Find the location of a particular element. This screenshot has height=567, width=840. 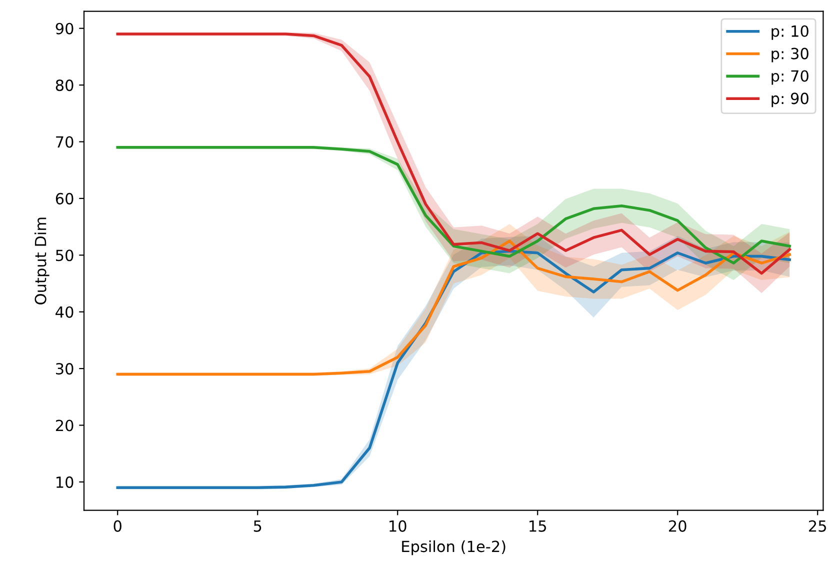

legend-label: p: 90 is located at coordinates (790, 100).